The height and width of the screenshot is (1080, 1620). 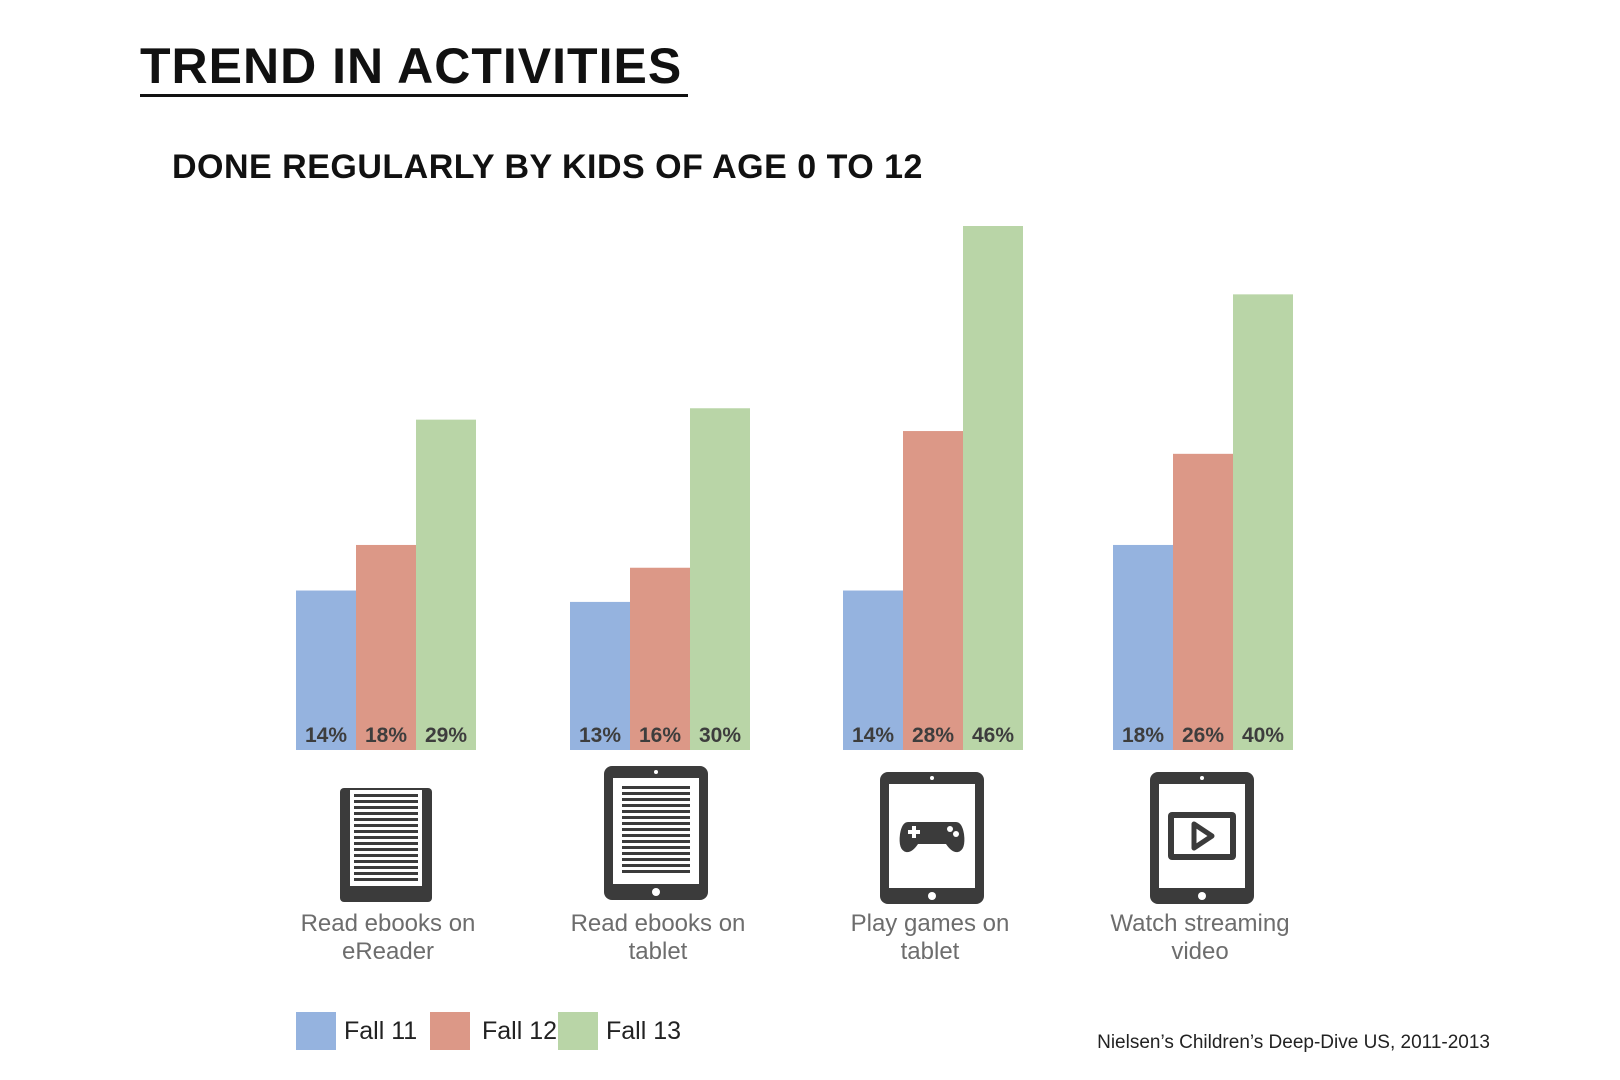 What do you see at coordinates (326, 670) in the screenshot?
I see `bar-fall11-cat0` at bounding box center [326, 670].